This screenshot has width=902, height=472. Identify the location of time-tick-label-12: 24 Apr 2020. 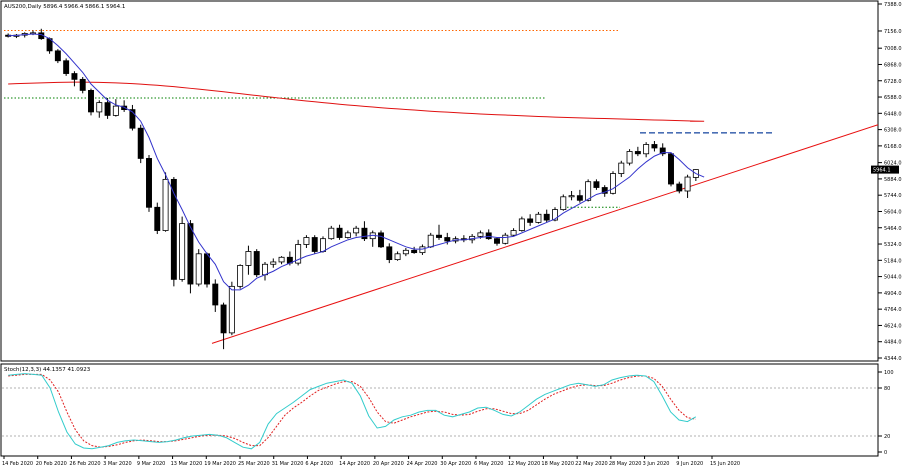
(422, 464).